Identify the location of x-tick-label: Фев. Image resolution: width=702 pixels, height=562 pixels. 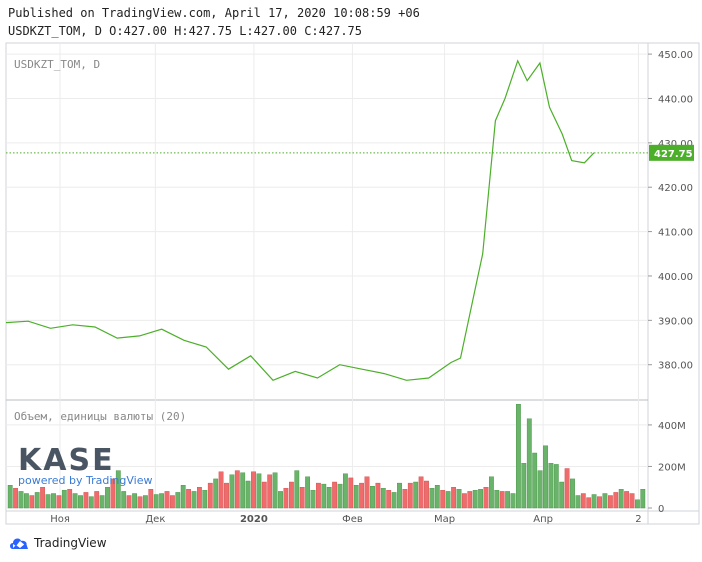
(352, 519).